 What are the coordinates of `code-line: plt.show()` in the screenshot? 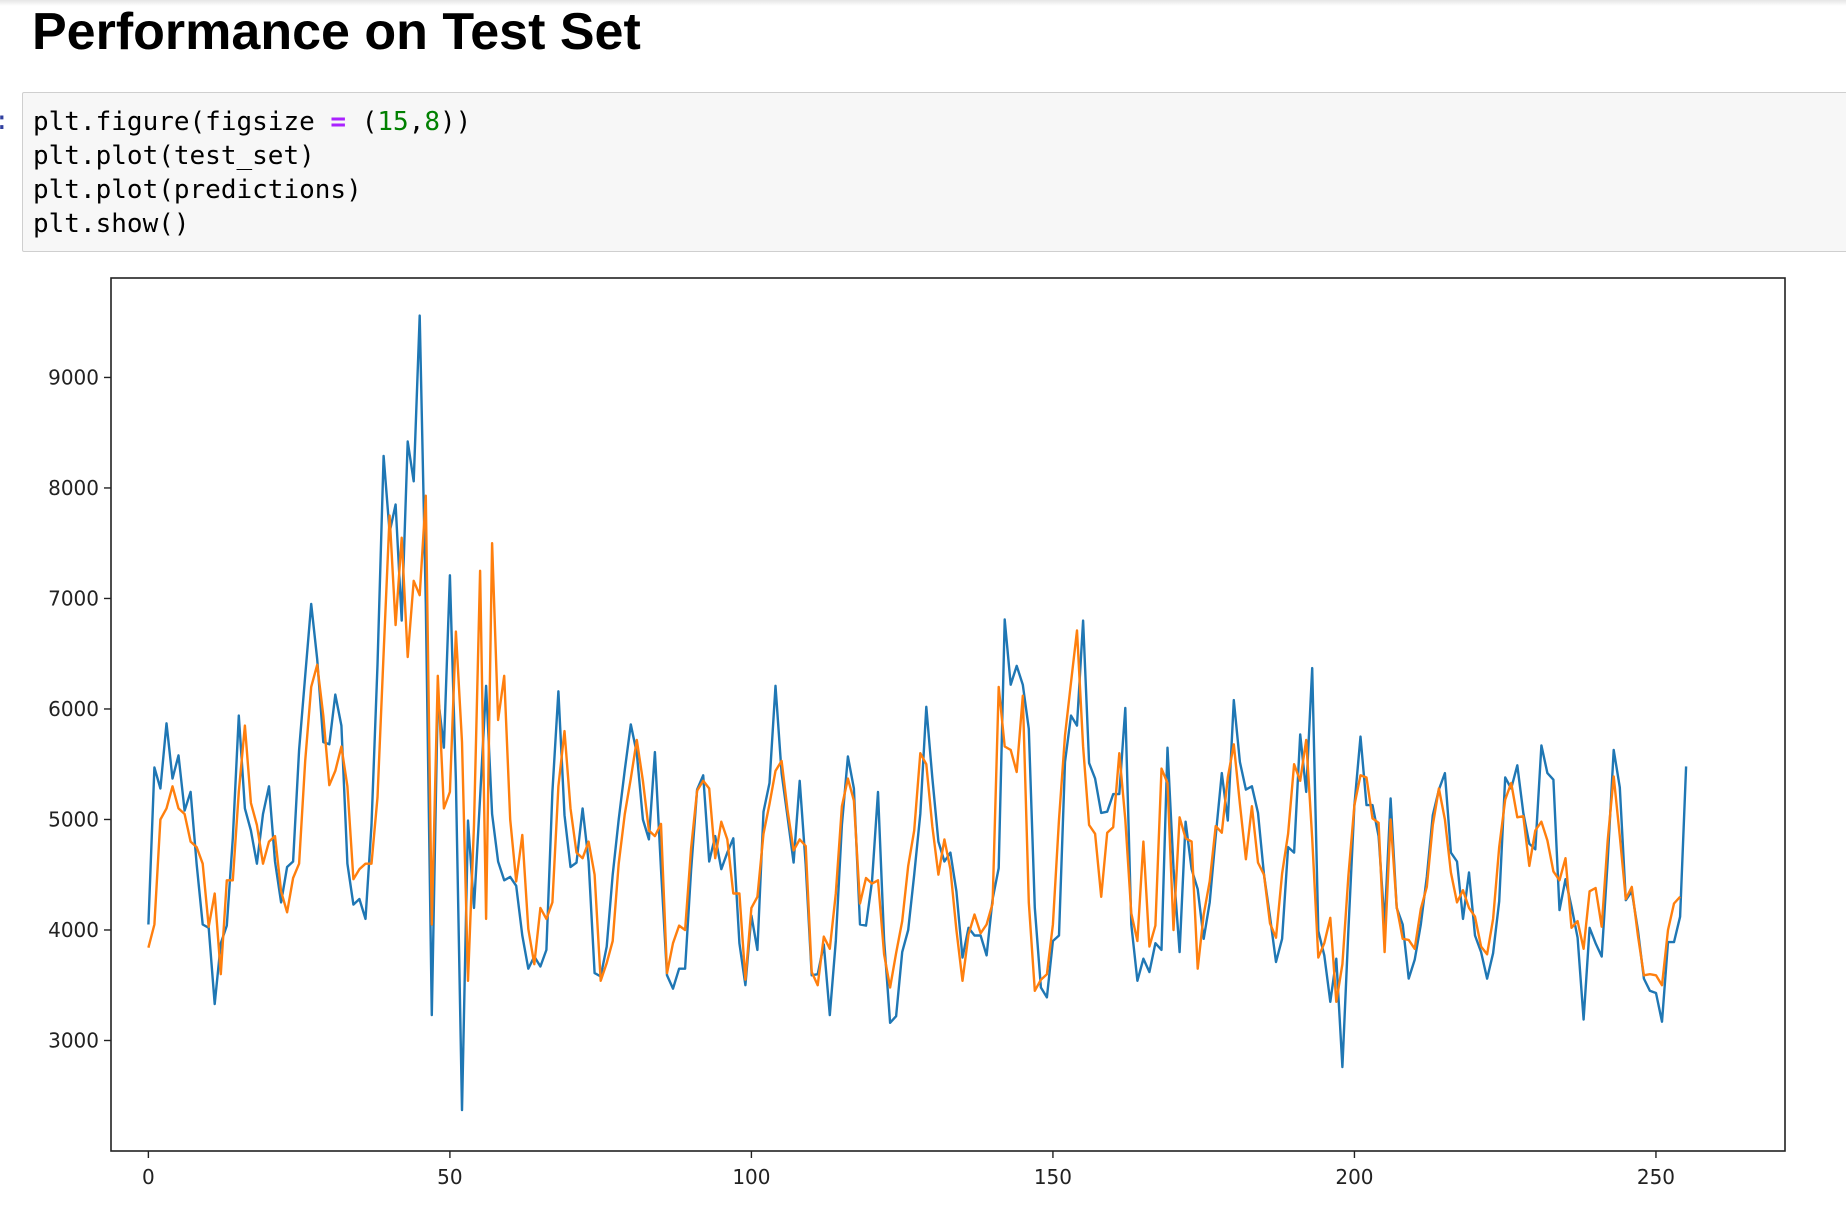 It's located at (252, 224).